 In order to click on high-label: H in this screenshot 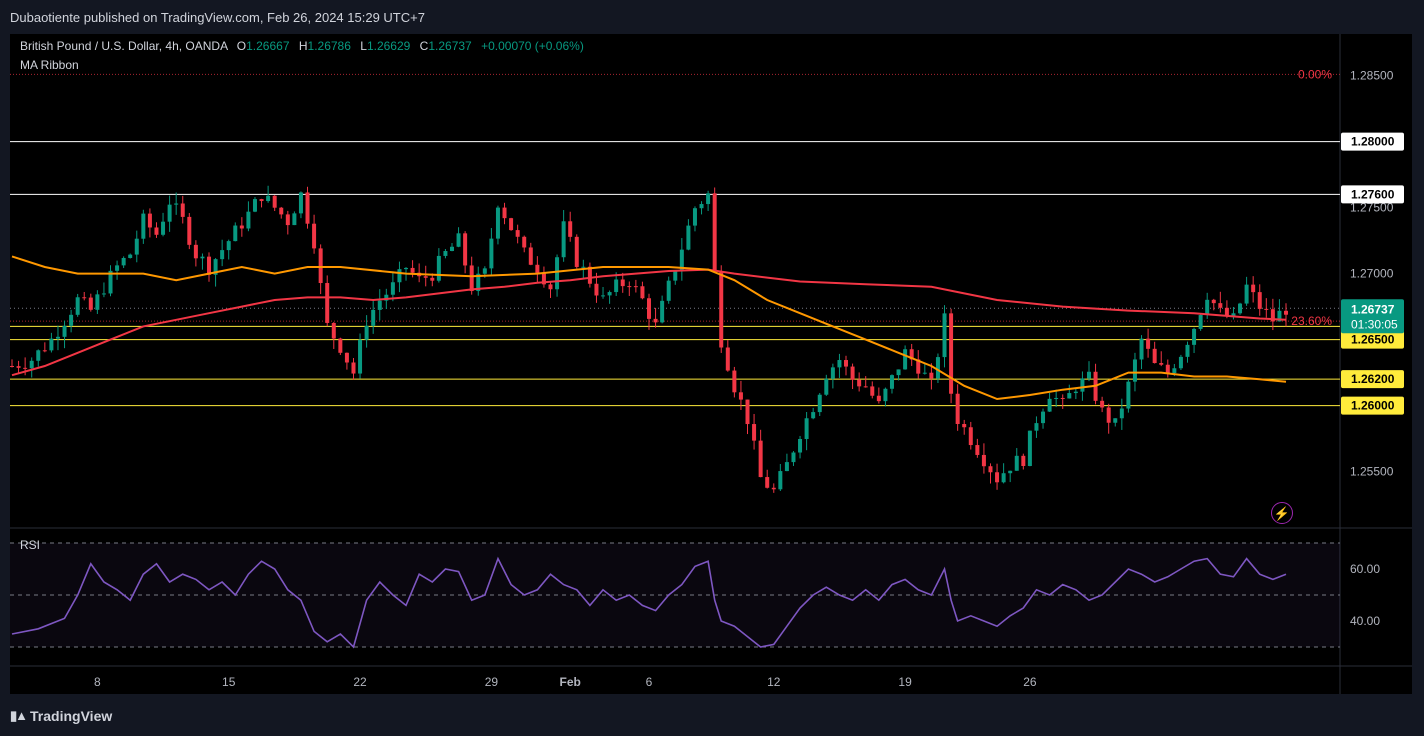, I will do `click(303, 46)`.